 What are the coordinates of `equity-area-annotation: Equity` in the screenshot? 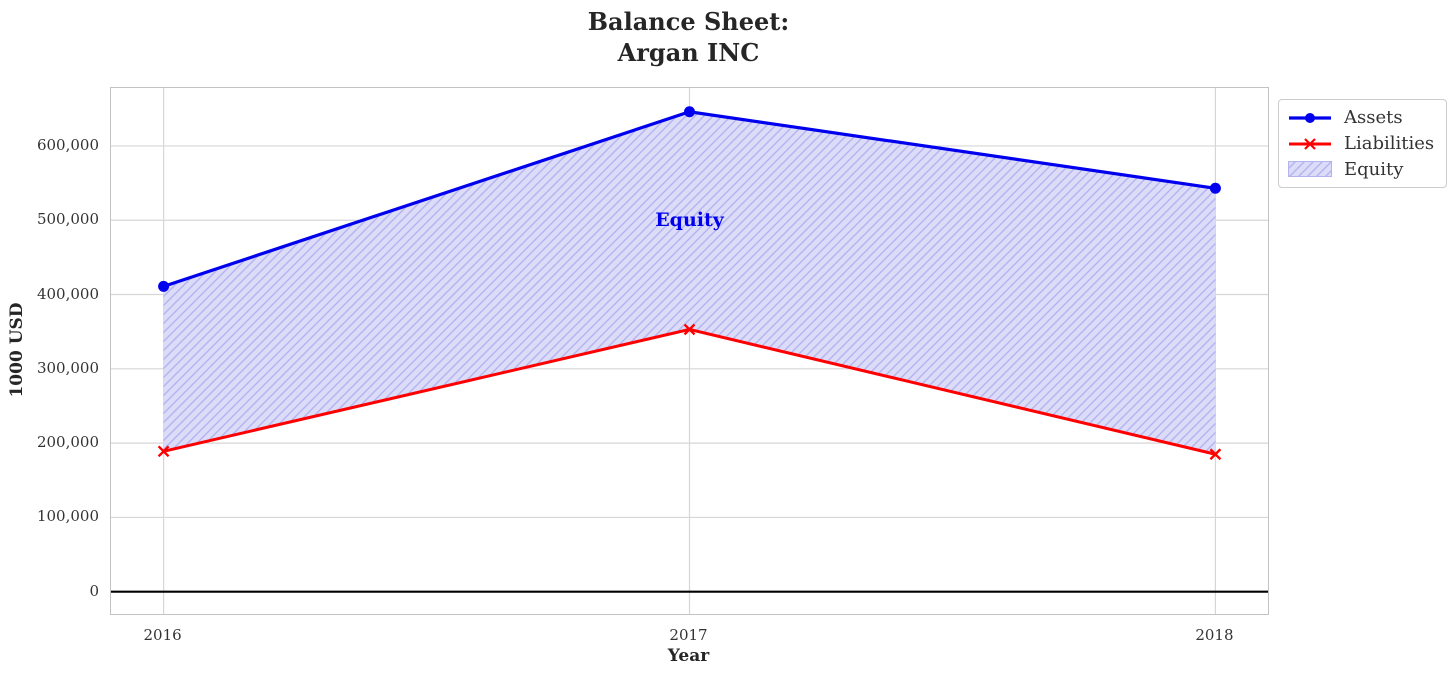 It's located at (689, 220).